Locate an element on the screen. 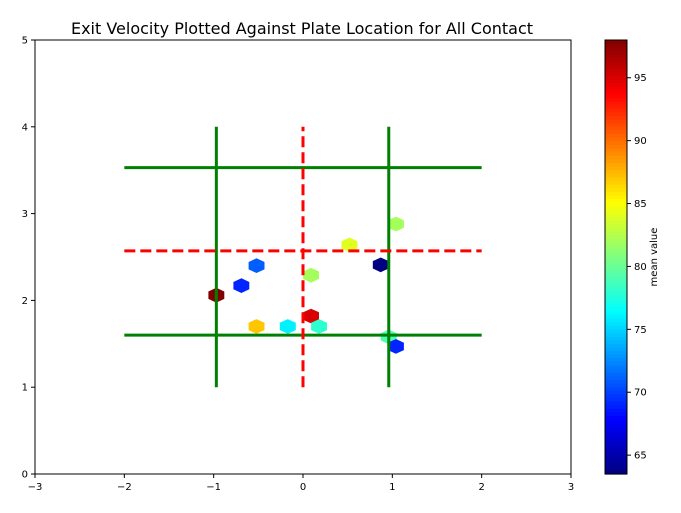  x-tick-label: −1 is located at coordinates (213, 487).